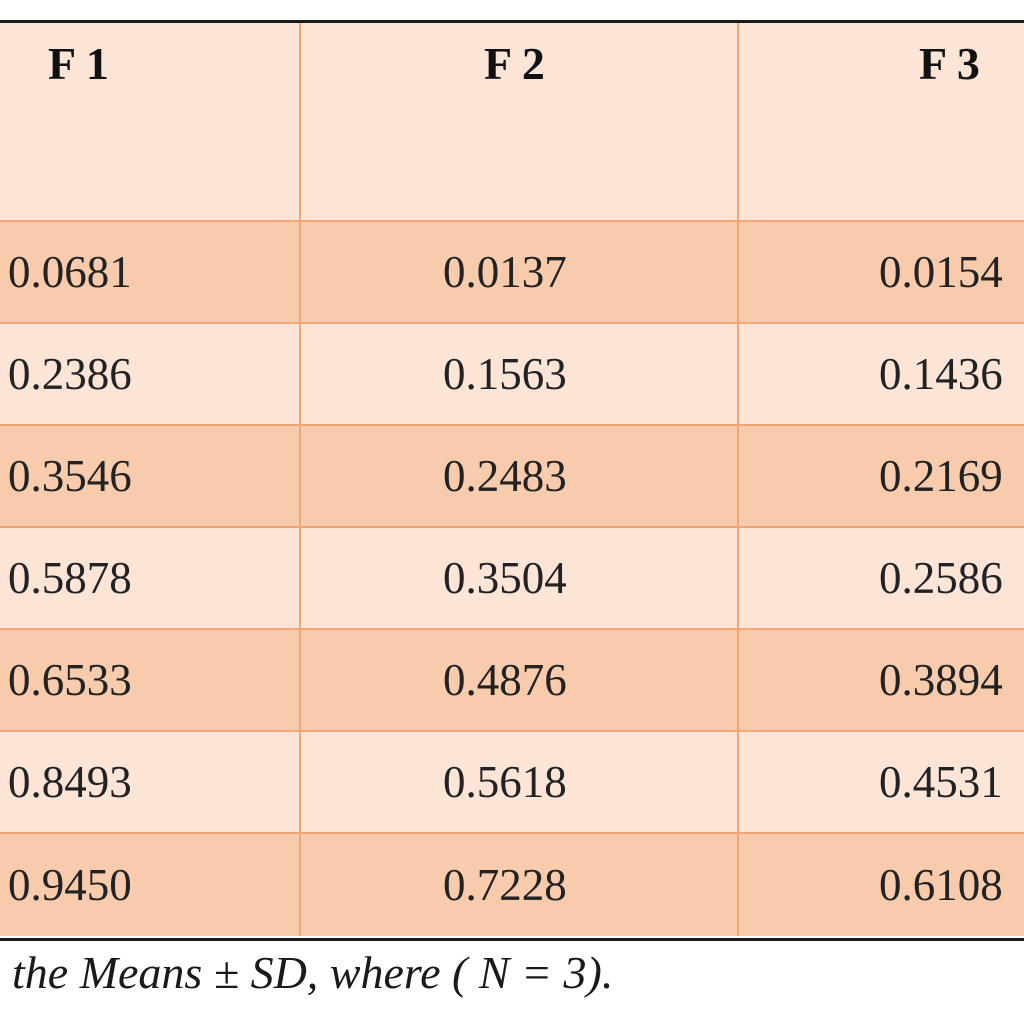 The height and width of the screenshot is (1024, 1024). Describe the element at coordinates (519, 782) in the screenshot. I see `cell-f2: 0.5618` at that location.